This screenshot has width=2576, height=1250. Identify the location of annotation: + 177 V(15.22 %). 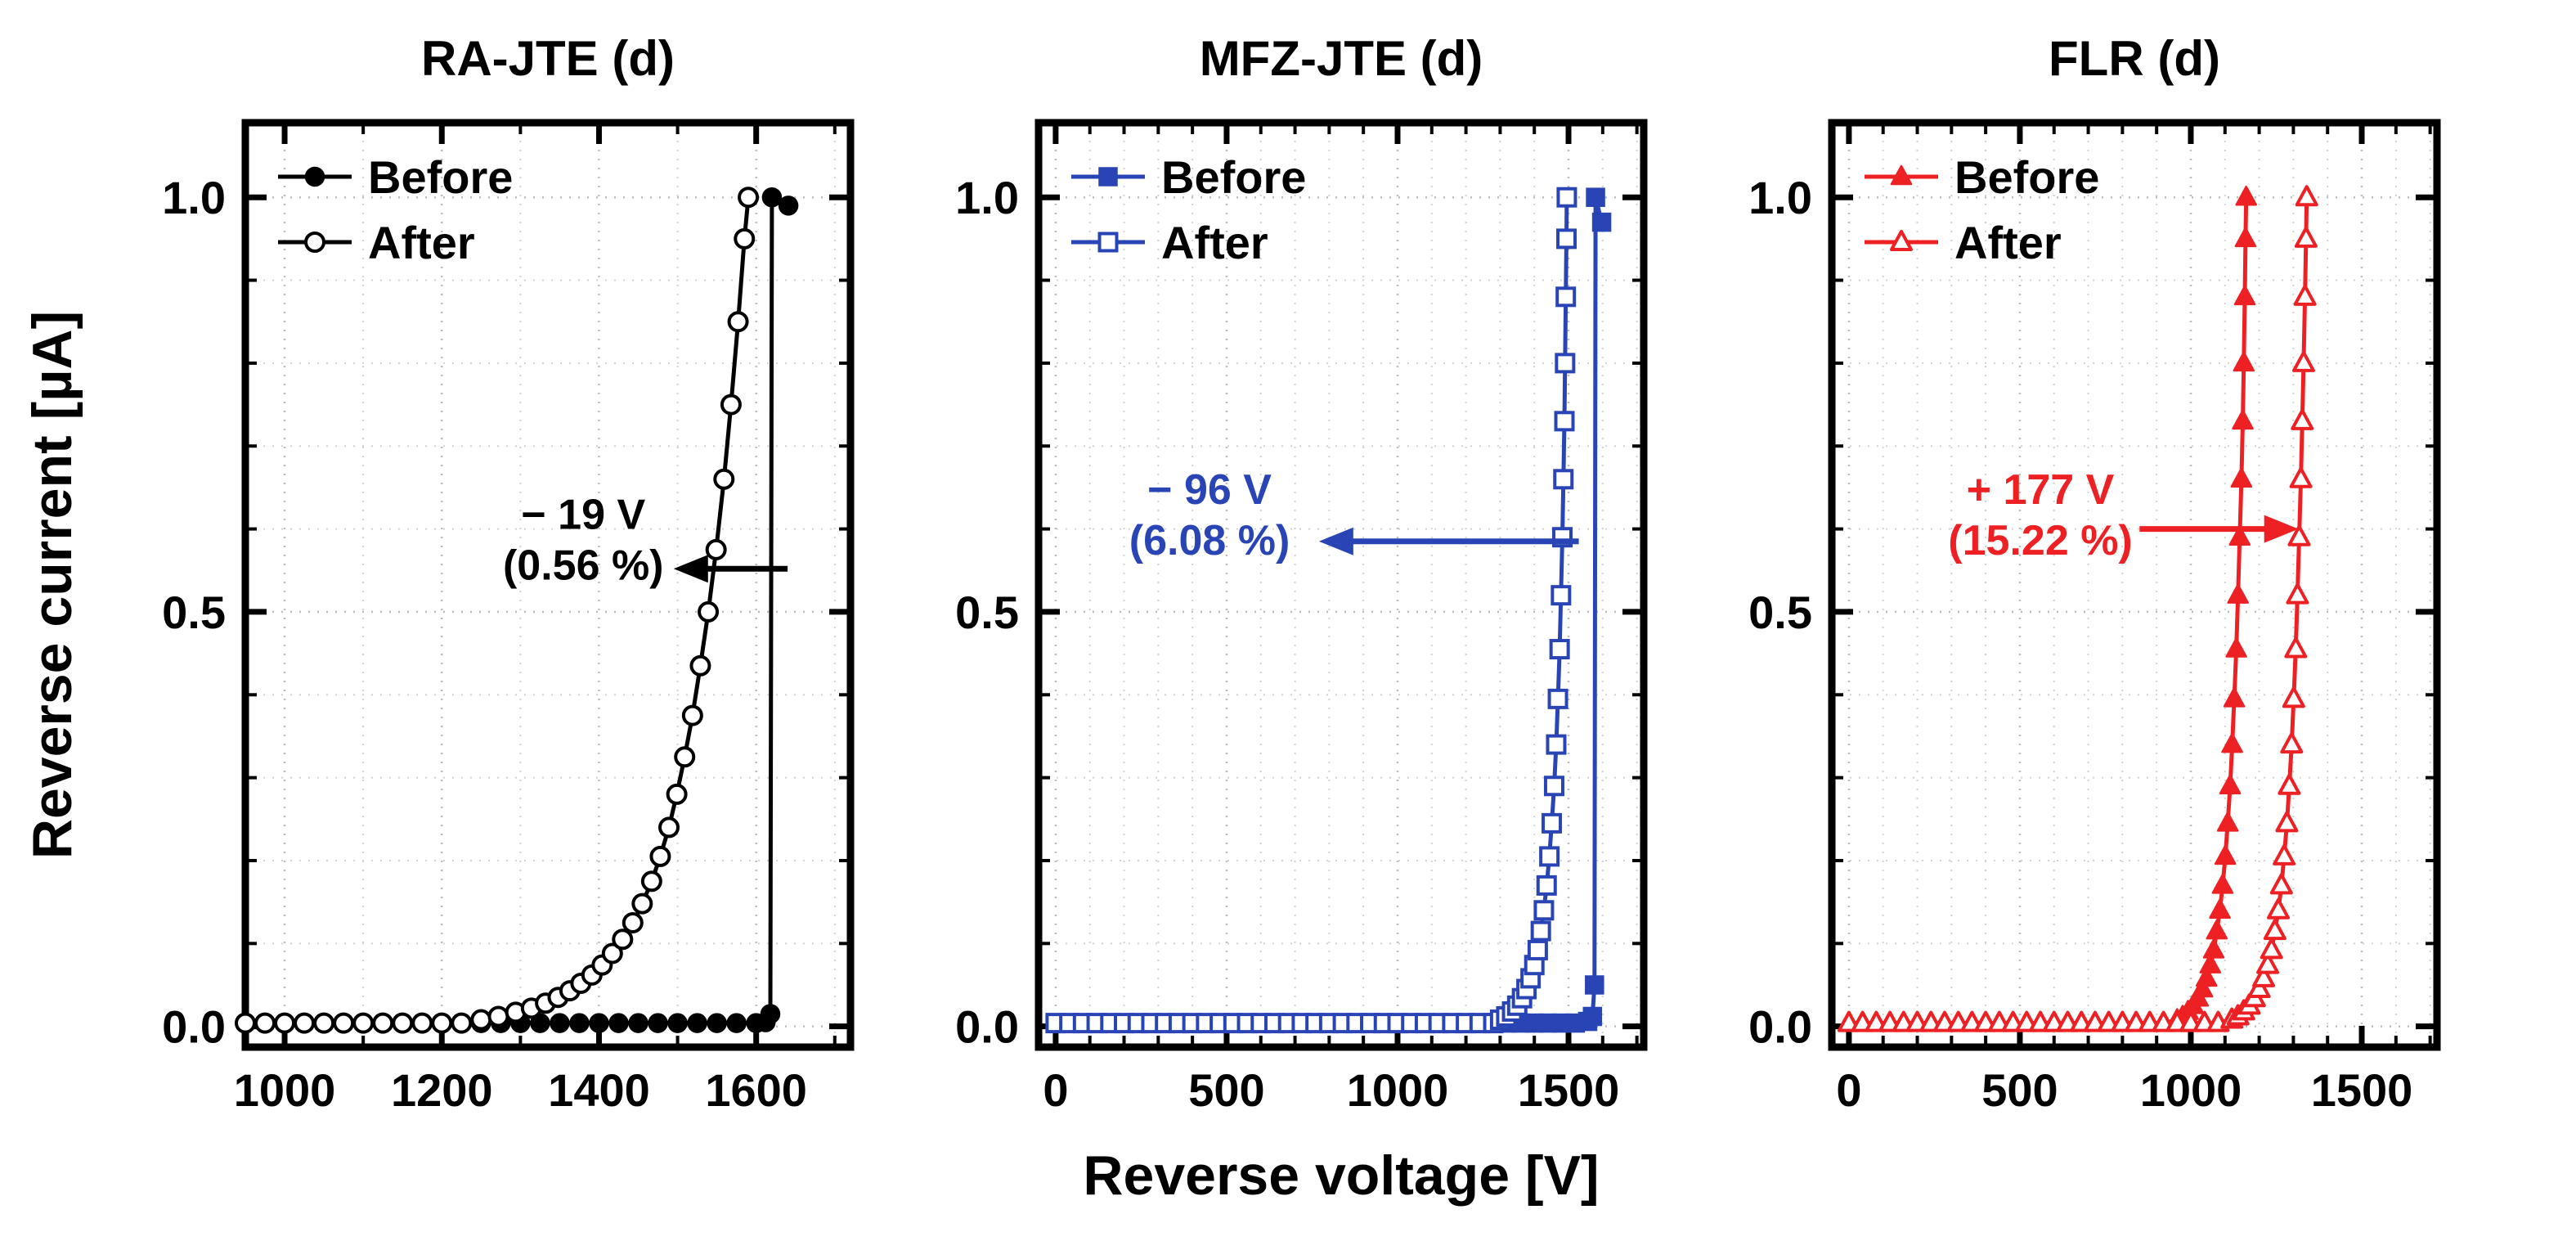
(2123, 515).